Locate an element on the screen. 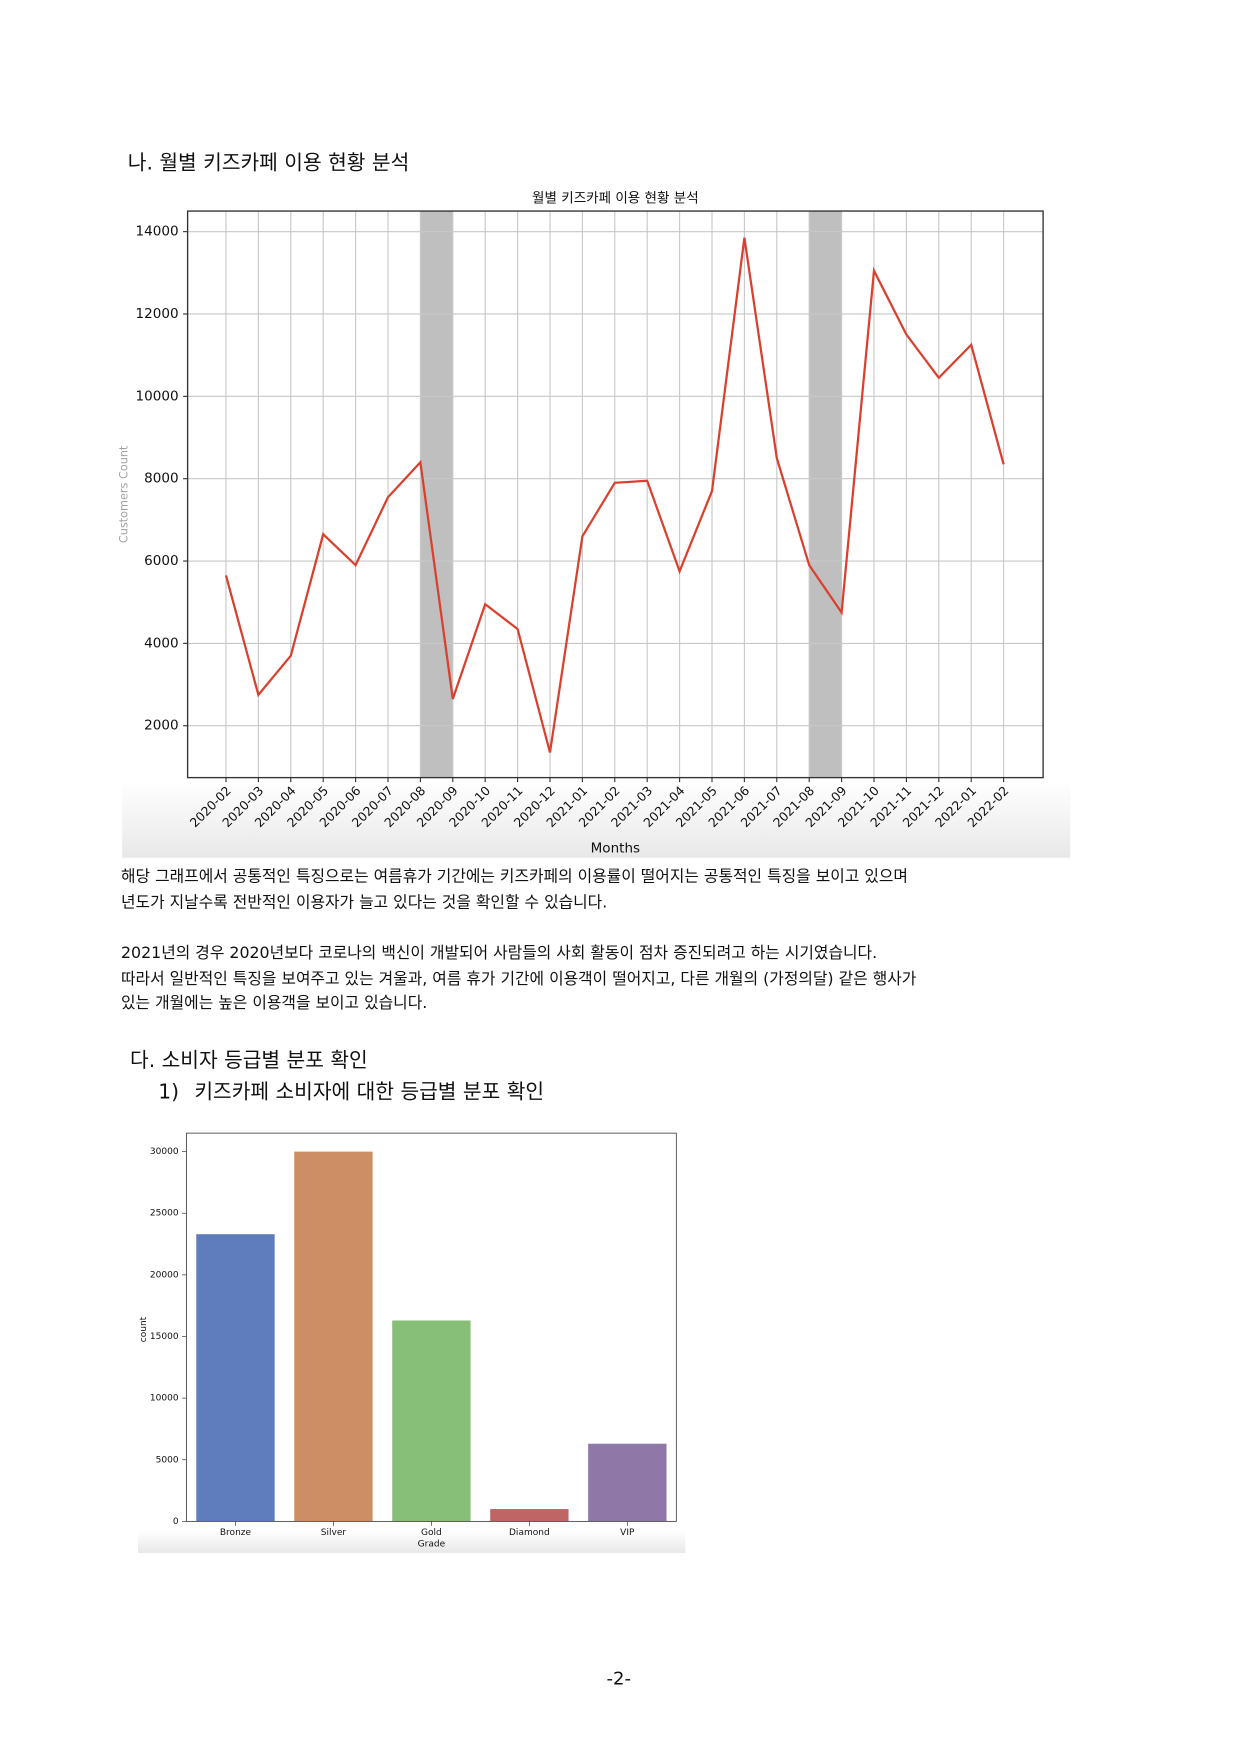 Image resolution: width=1242 pixels, height=1755 pixels. y-tick-label: 12000 is located at coordinates (157, 314).